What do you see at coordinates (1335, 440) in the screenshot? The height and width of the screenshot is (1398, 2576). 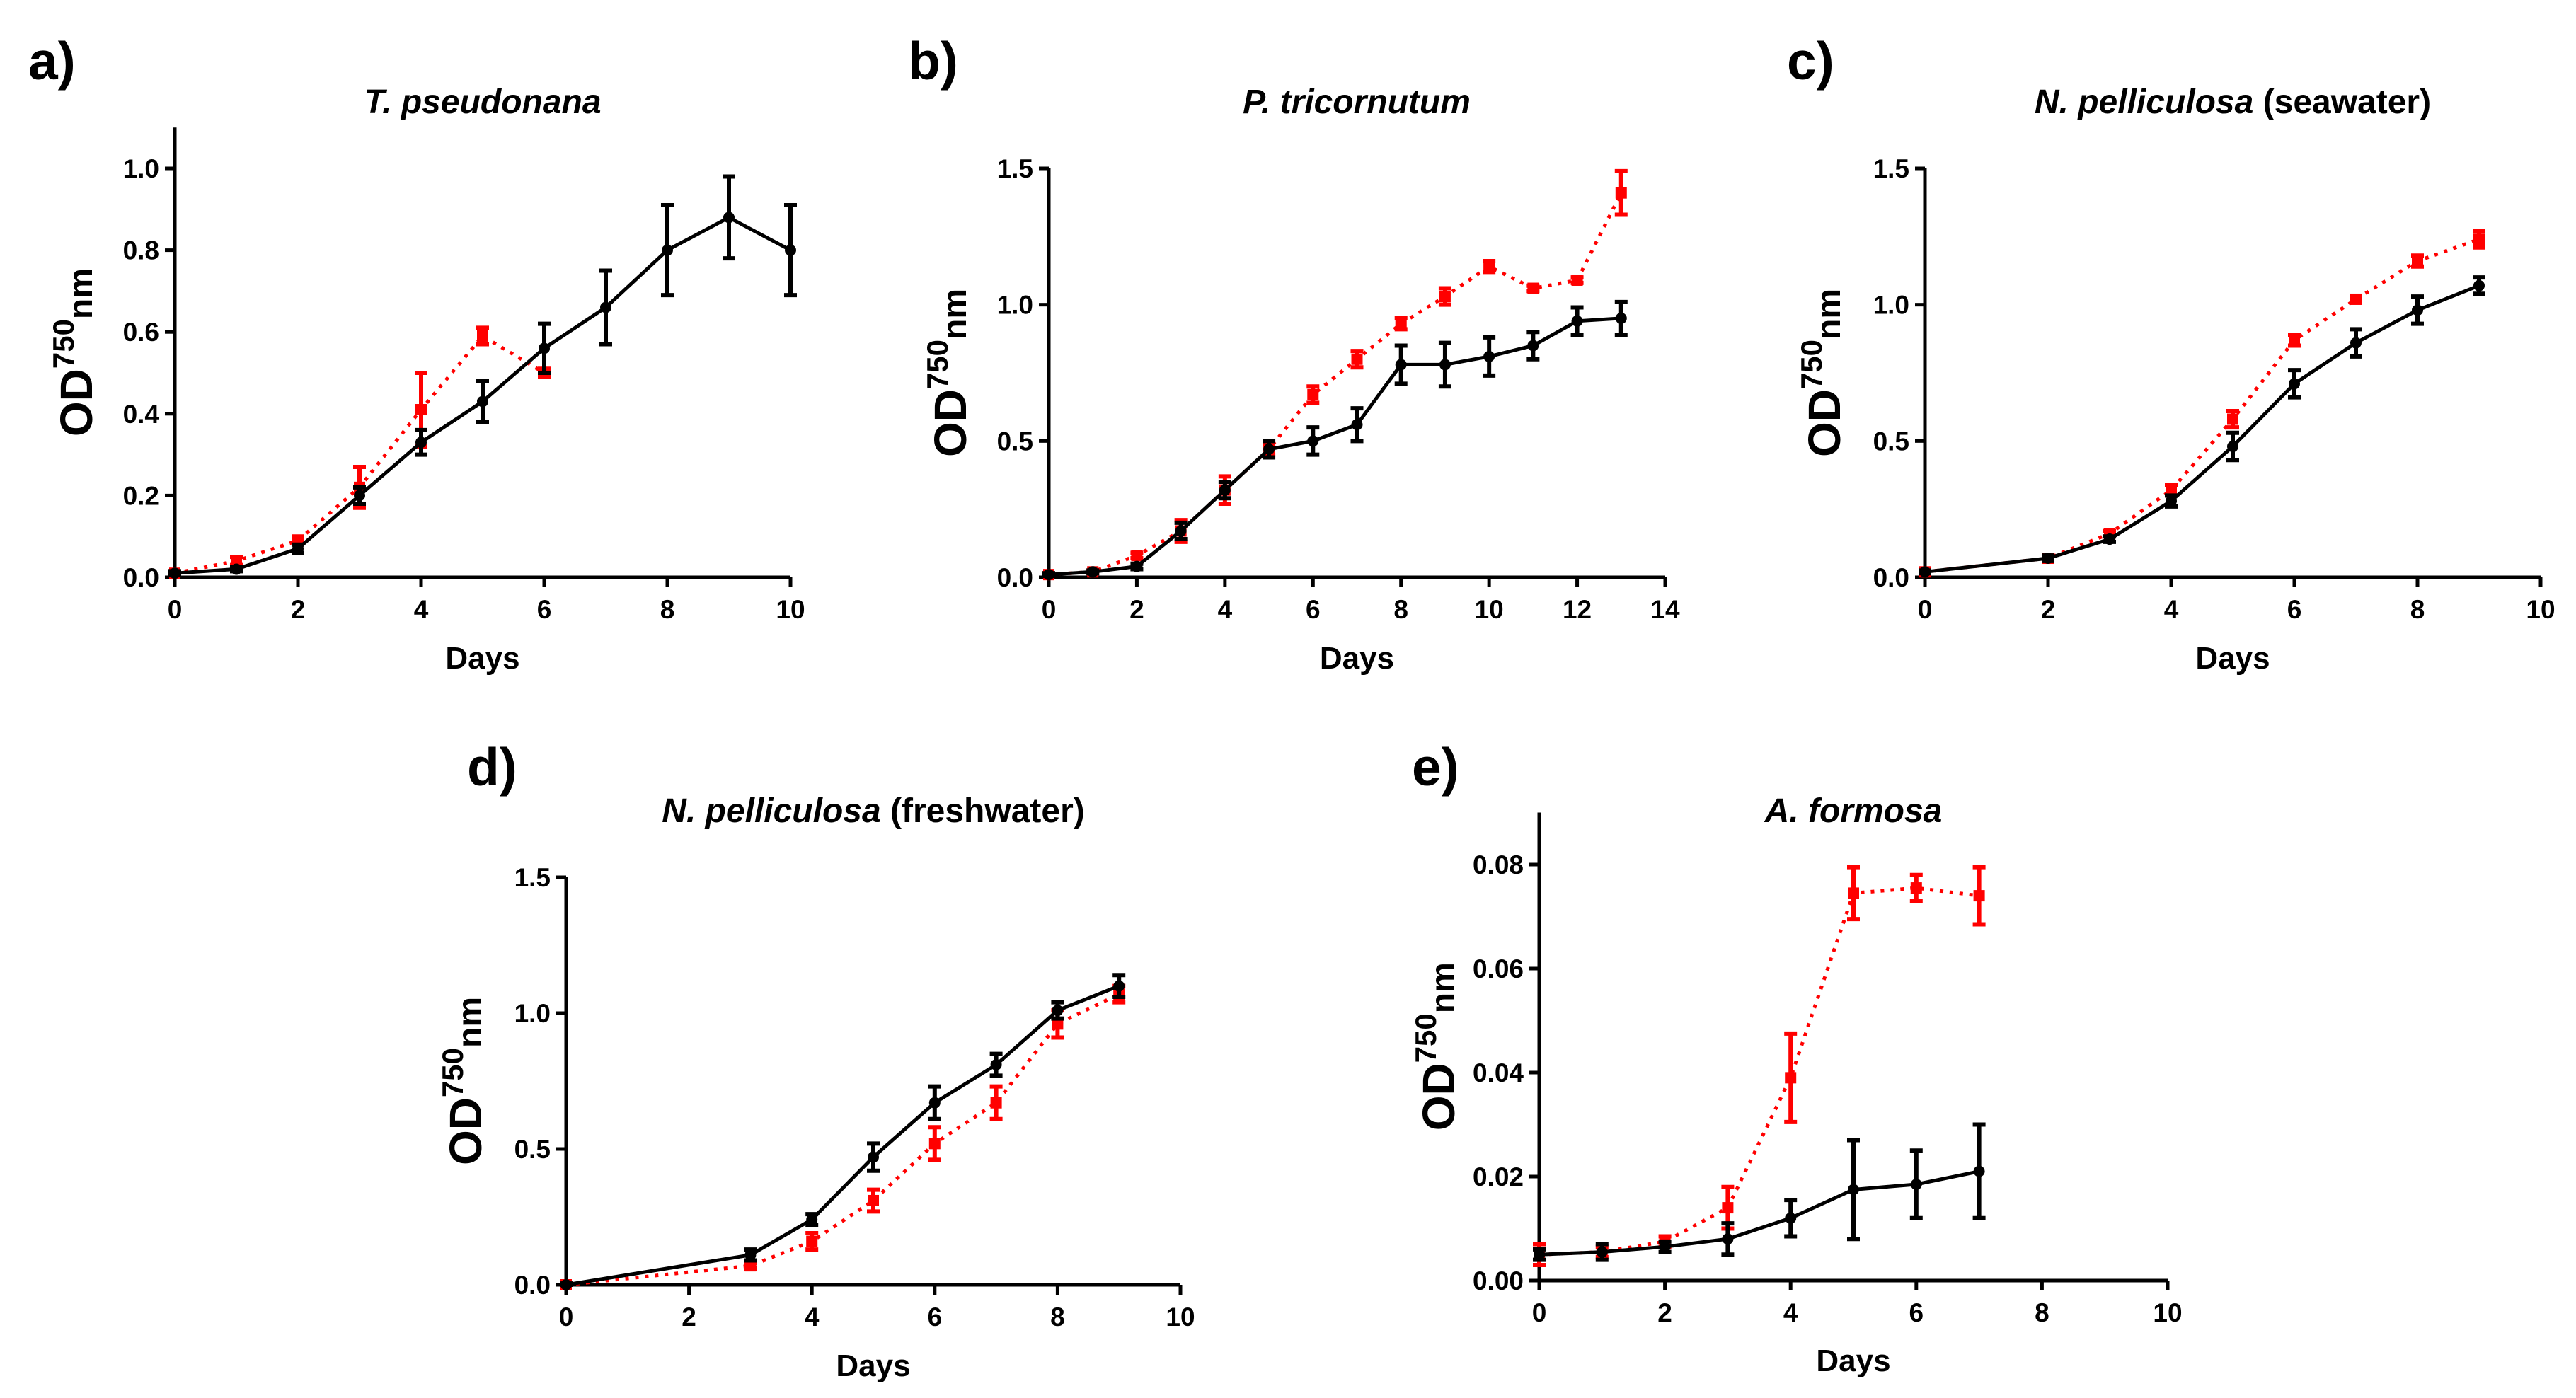 I see `series-control` at bounding box center [1335, 440].